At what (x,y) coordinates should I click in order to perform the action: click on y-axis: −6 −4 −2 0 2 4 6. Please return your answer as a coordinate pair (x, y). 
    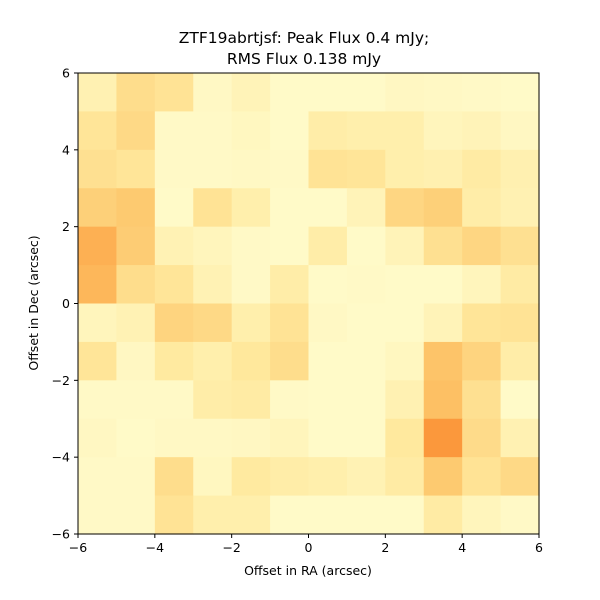
    Looking at the image, I should click on (65, 304).